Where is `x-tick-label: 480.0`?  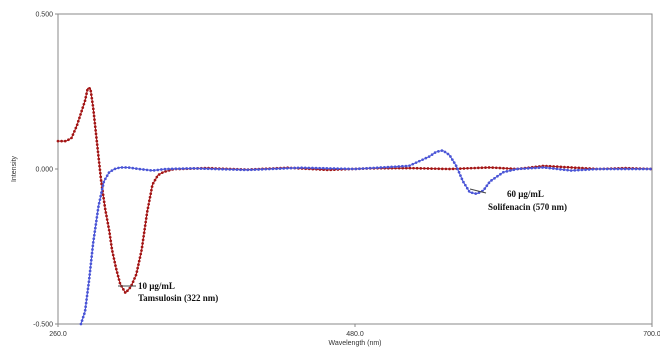 x-tick-label: 480.0 is located at coordinates (355, 334).